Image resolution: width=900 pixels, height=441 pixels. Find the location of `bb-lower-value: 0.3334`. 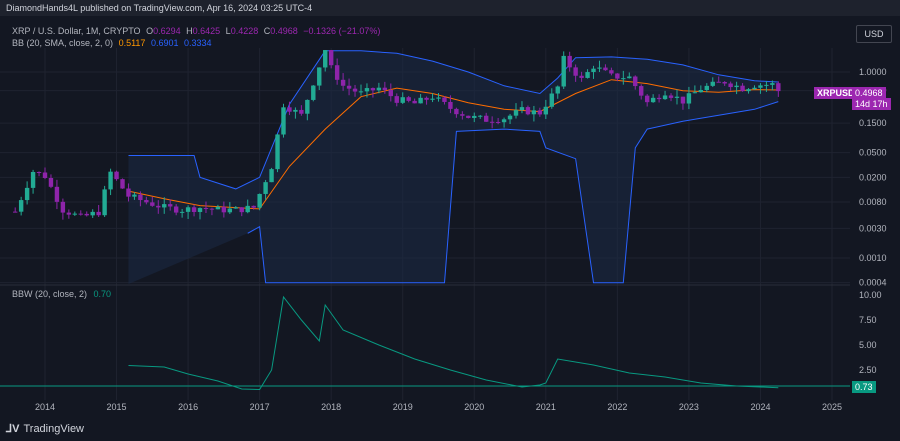

bb-lower-value: 0.3334 is located at coordinates (197, 43).